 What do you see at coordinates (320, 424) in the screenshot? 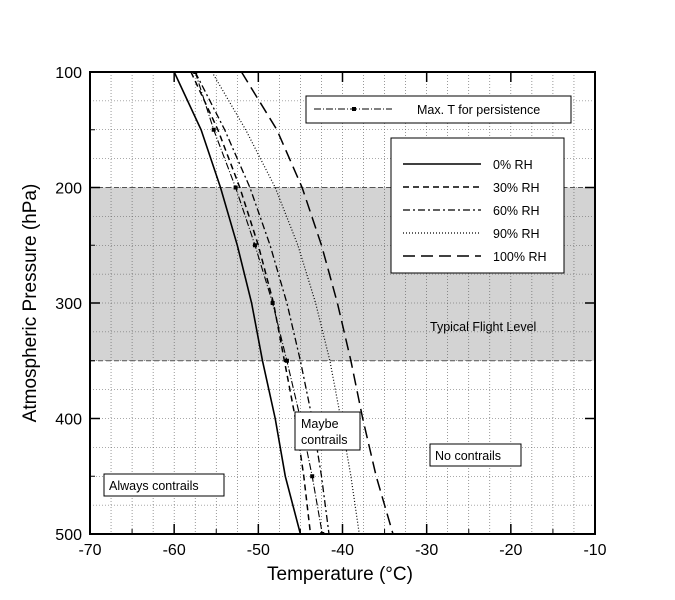
I see `maybe-contrails-line1: Maybe` at bounding box center [320, 424].